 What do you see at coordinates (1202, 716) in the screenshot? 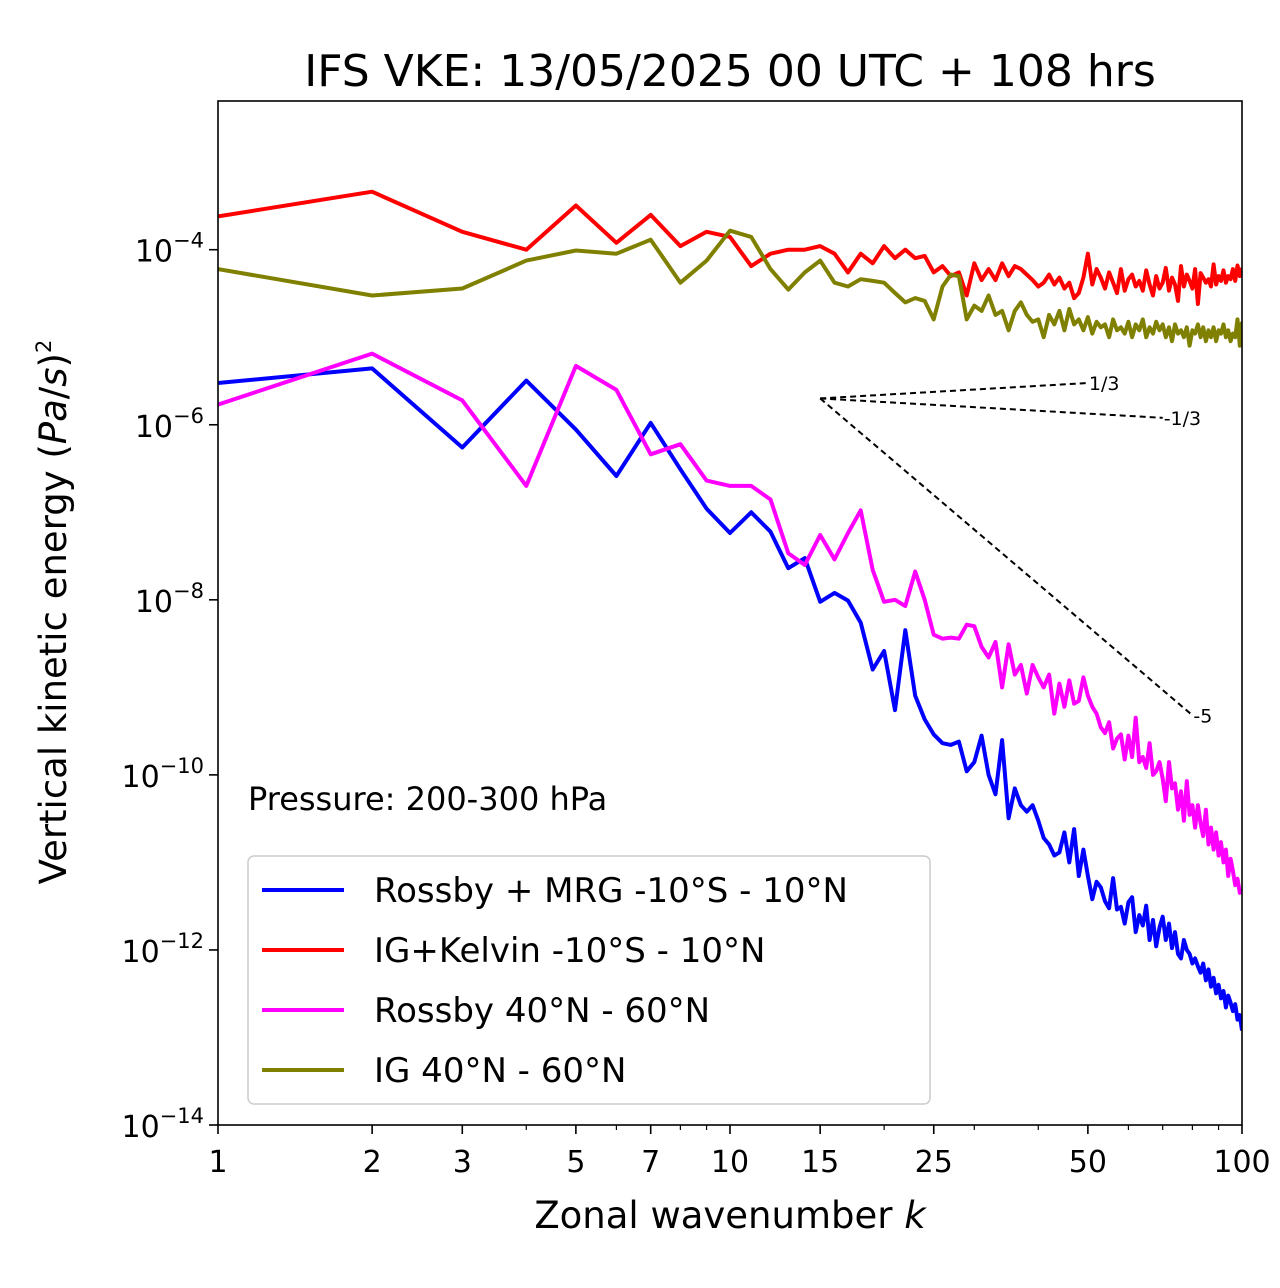
I see `reference-label-2: -5` at bounding box center [1202, 716].